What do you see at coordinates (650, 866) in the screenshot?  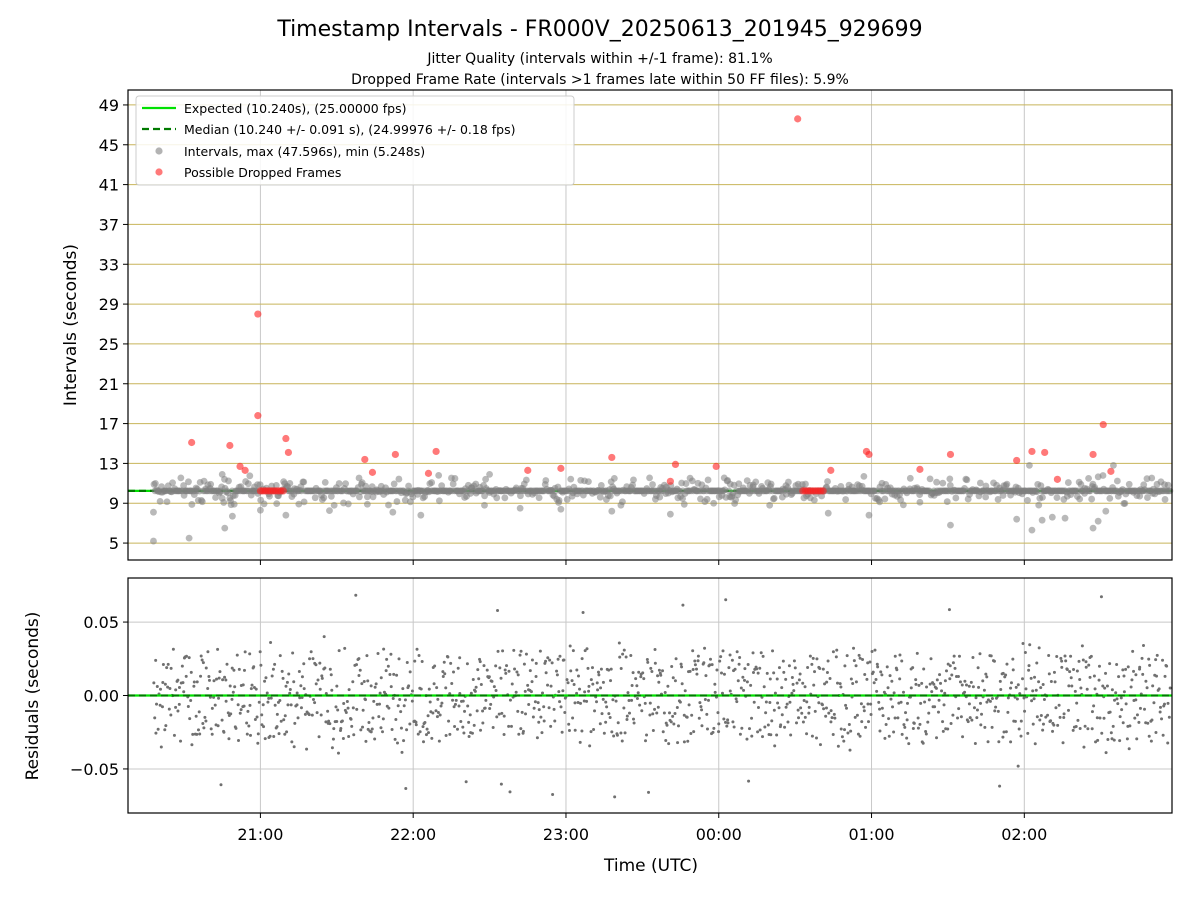 I see `x-axis-label: Time (UTC)` at bounding box center [650, 866].